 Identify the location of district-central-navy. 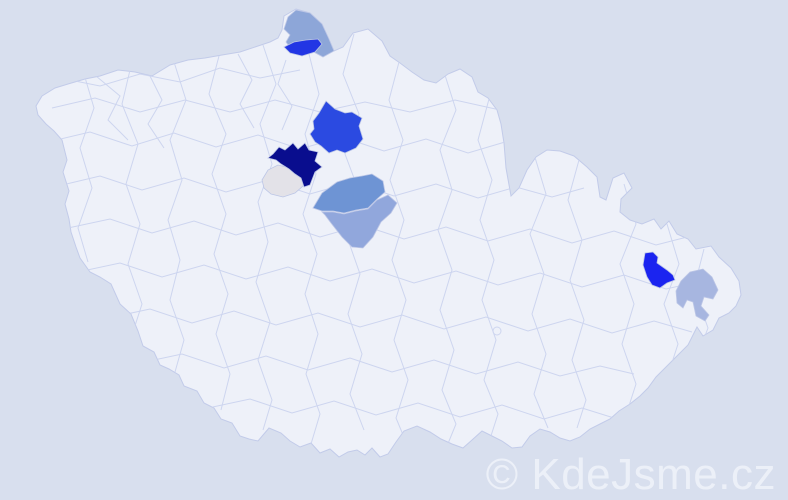
(295, 165).